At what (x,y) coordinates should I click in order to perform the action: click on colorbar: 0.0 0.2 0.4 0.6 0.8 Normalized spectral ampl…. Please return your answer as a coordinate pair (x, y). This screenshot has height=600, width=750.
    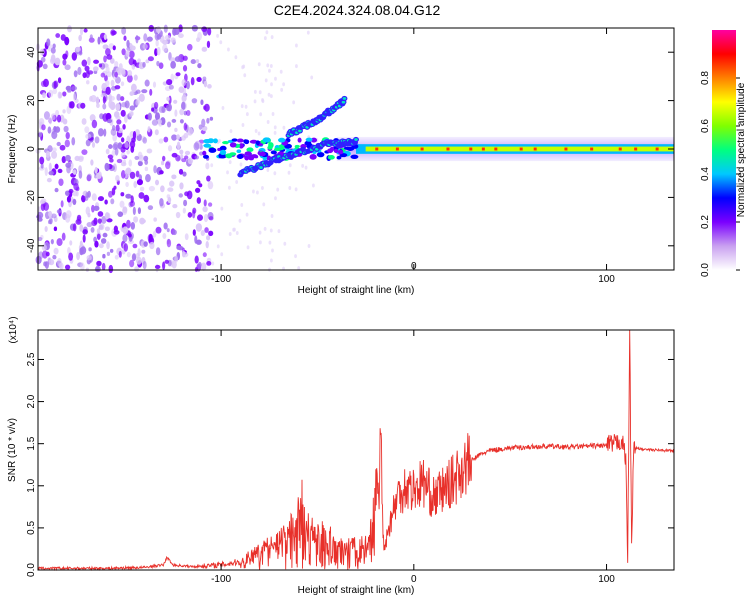
    Looking at the image, I should click on (723, 153).